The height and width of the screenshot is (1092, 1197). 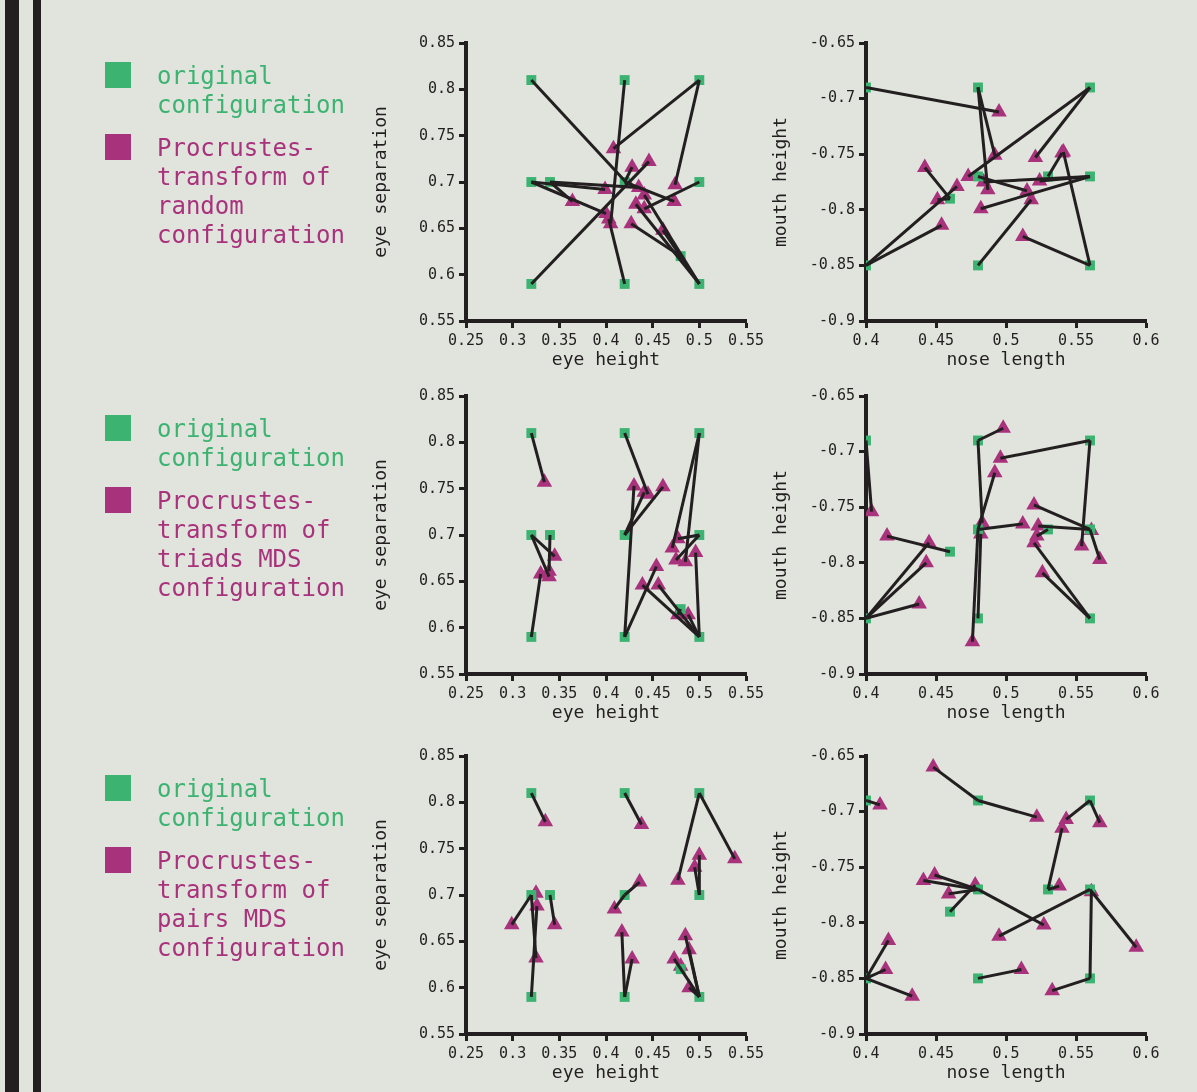 What do you see at coordinates (251, 443) in the screenshot?
I see `text: original configuration` at bounding box center [251, 443].